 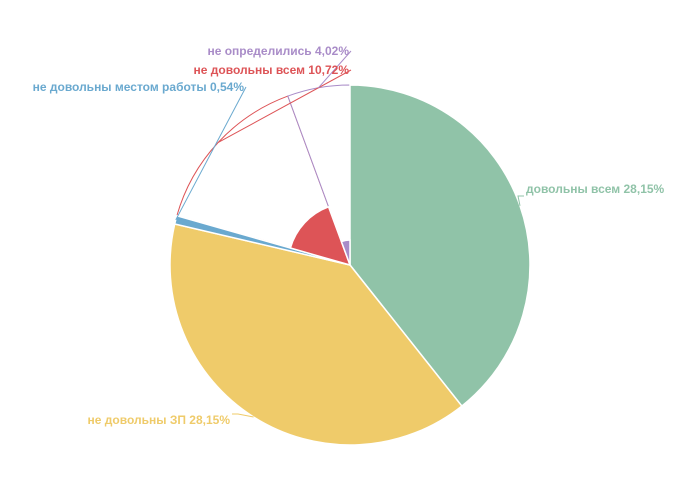 I want to click on slice-label: довольны всем 28,15%, so click(x=595, y=189).